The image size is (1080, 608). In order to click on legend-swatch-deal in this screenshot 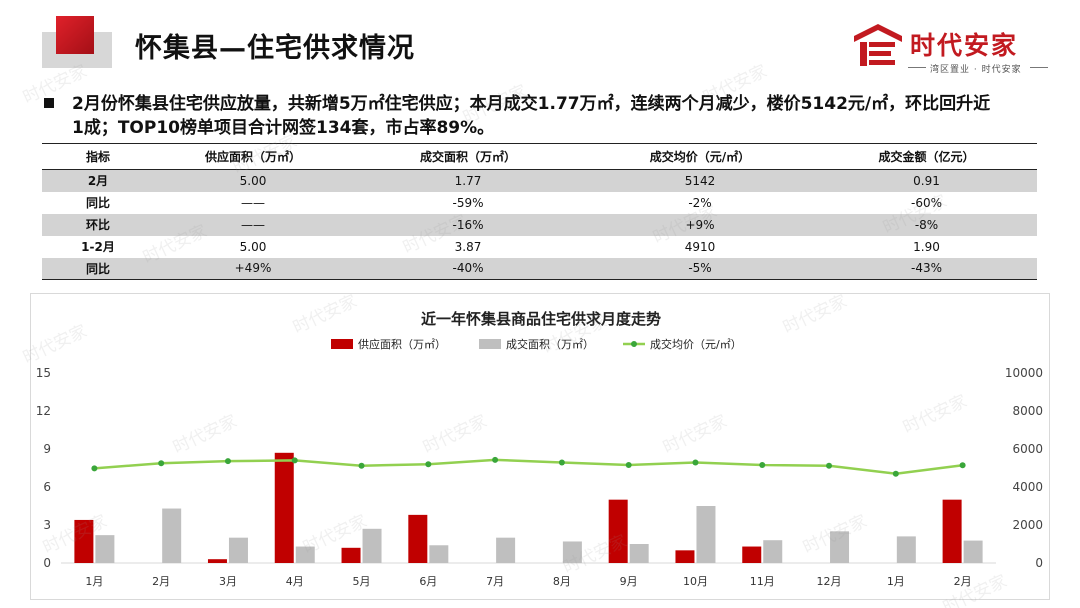, I will do `click(490, 344)`.